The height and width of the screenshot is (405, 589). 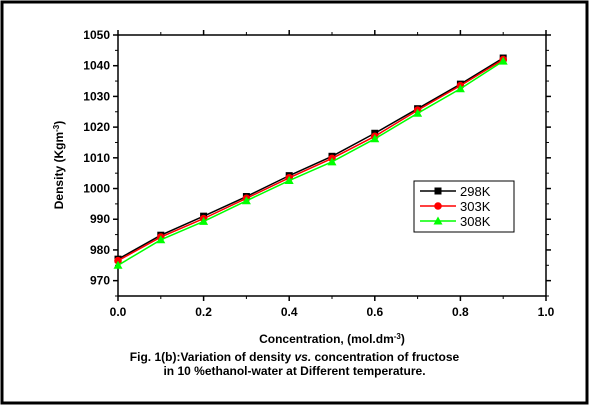 I want to click on y-tick-label: 980, so click(x=100, y=250).